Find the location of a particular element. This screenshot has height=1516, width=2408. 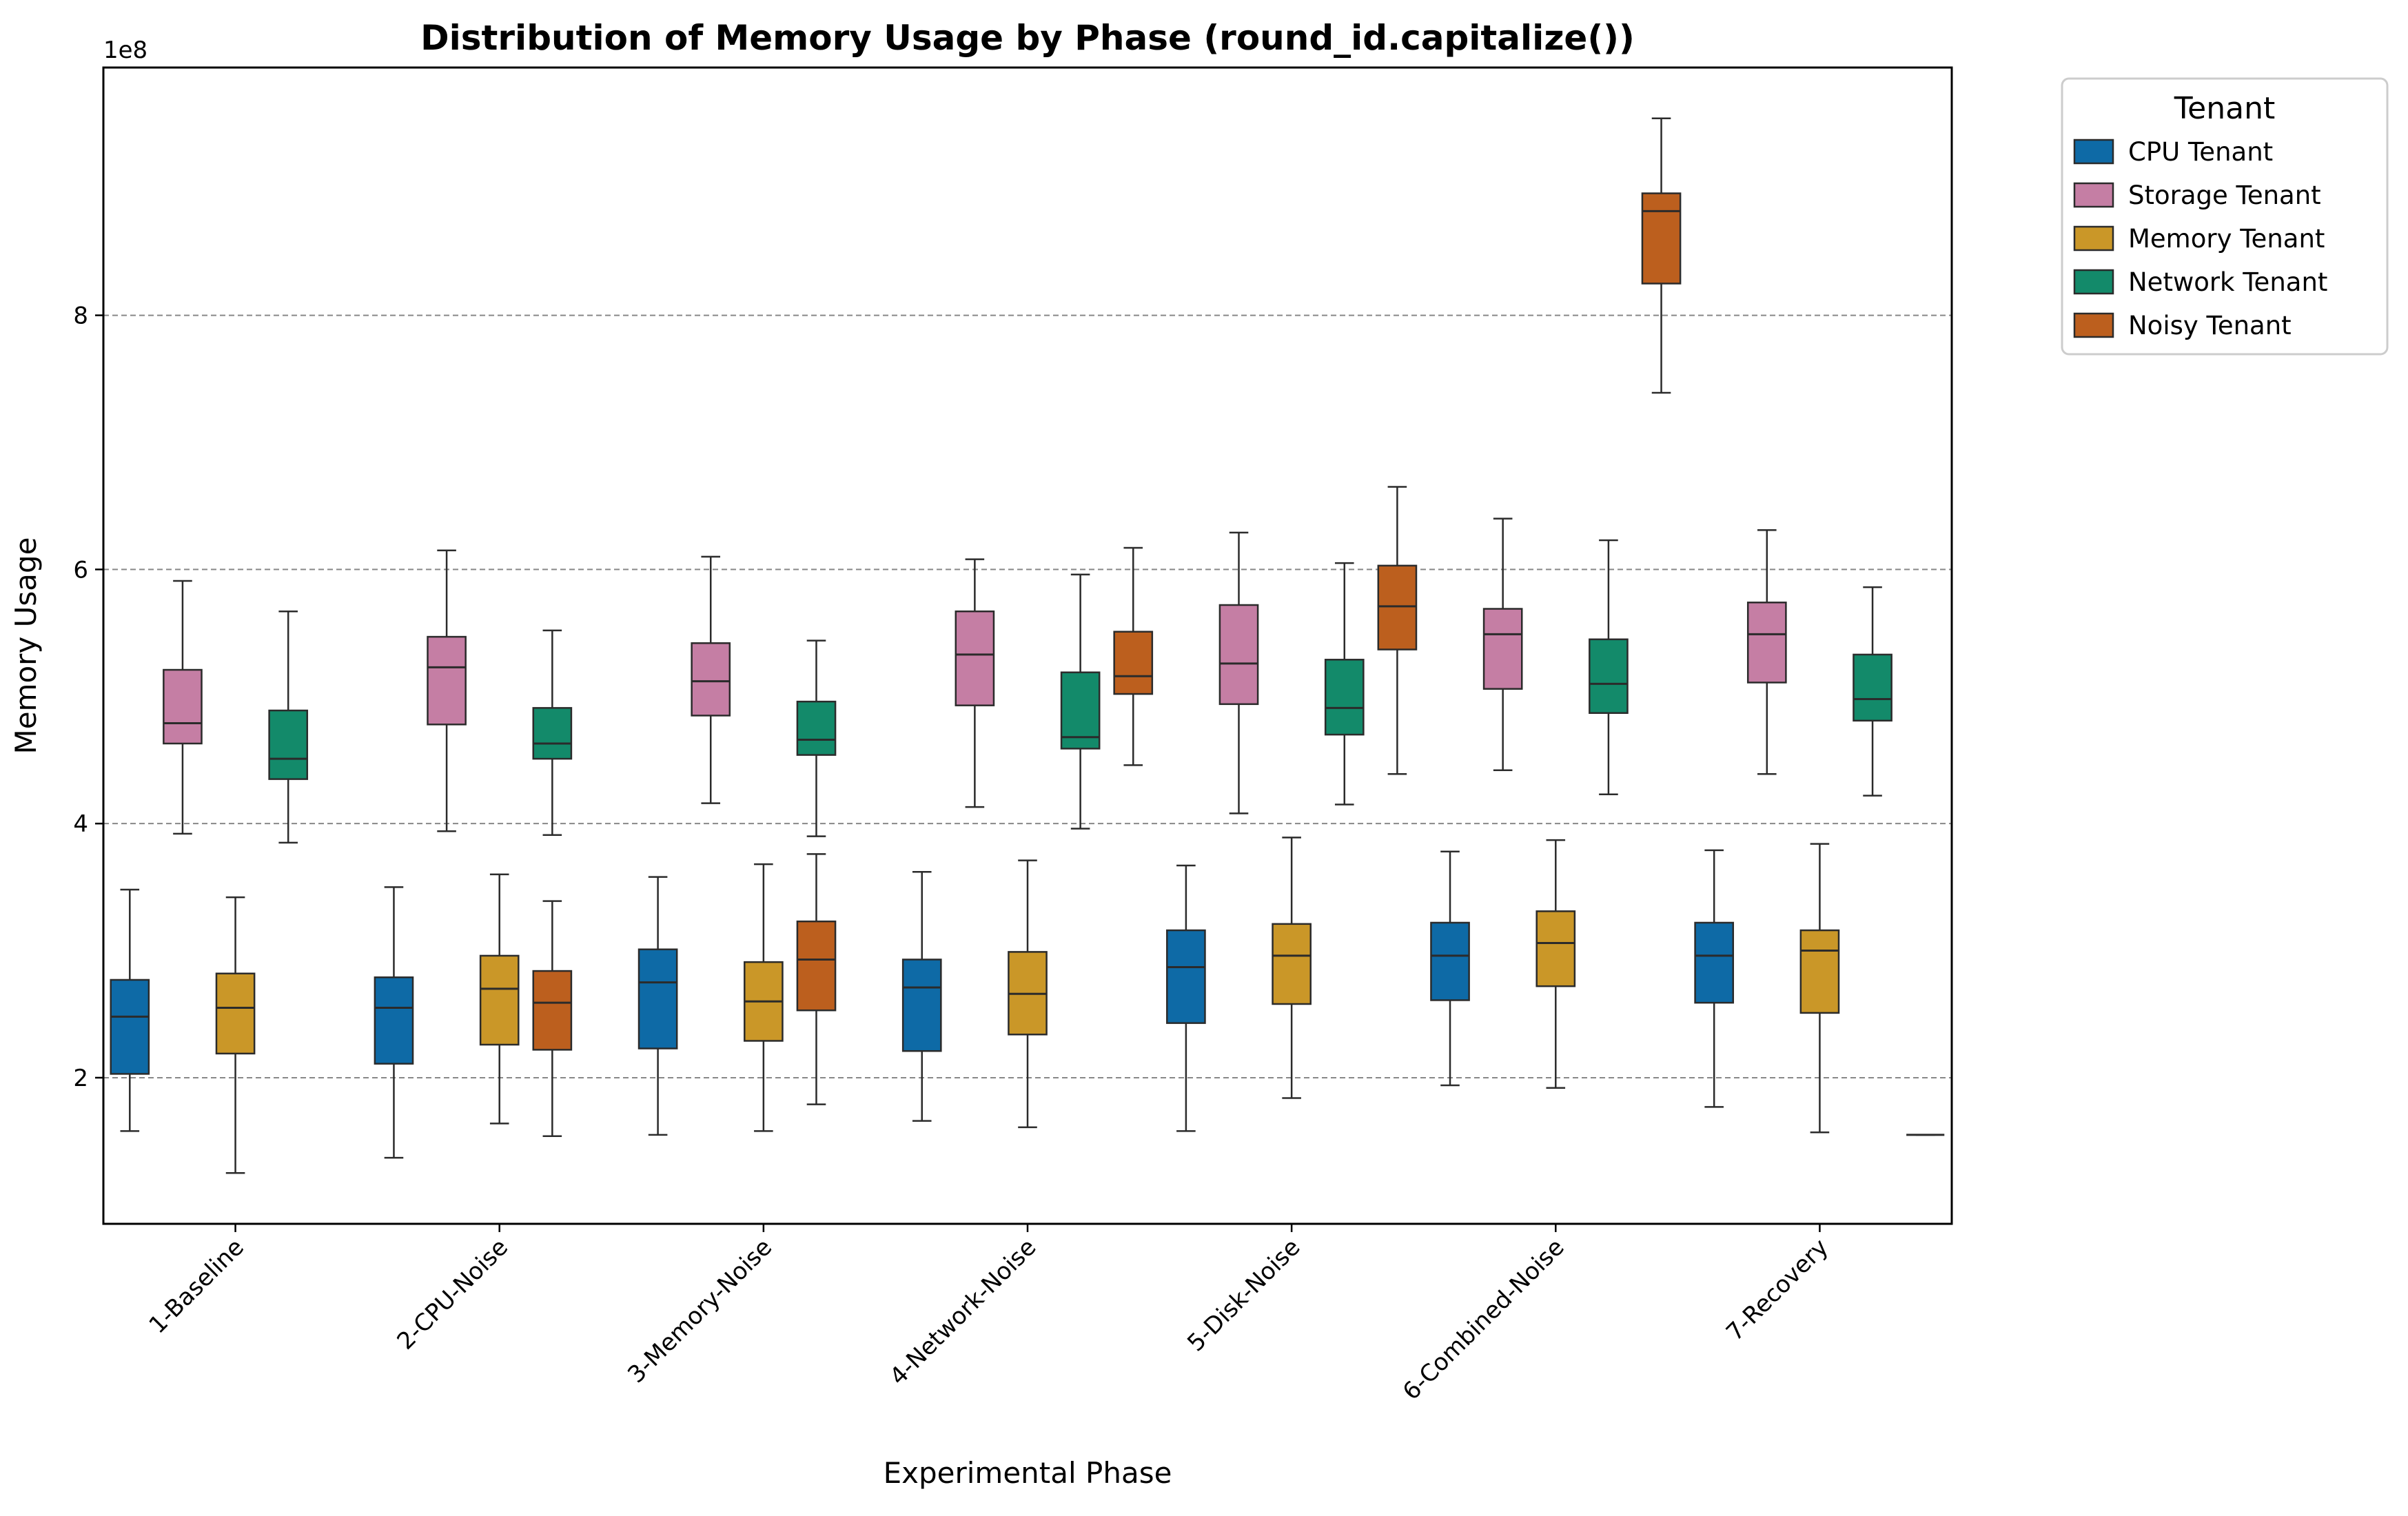

box-memory-tenant-3-memory-noise is located at coordinates (764, 997).